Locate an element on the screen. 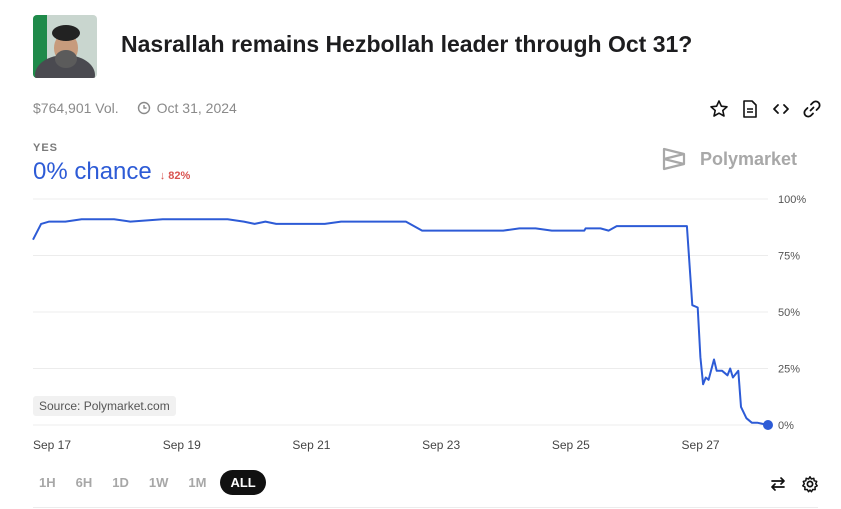 This screenshot has width=841, height=509. source-label: Source: Polymarket.com is located at coordinates (104, 406).